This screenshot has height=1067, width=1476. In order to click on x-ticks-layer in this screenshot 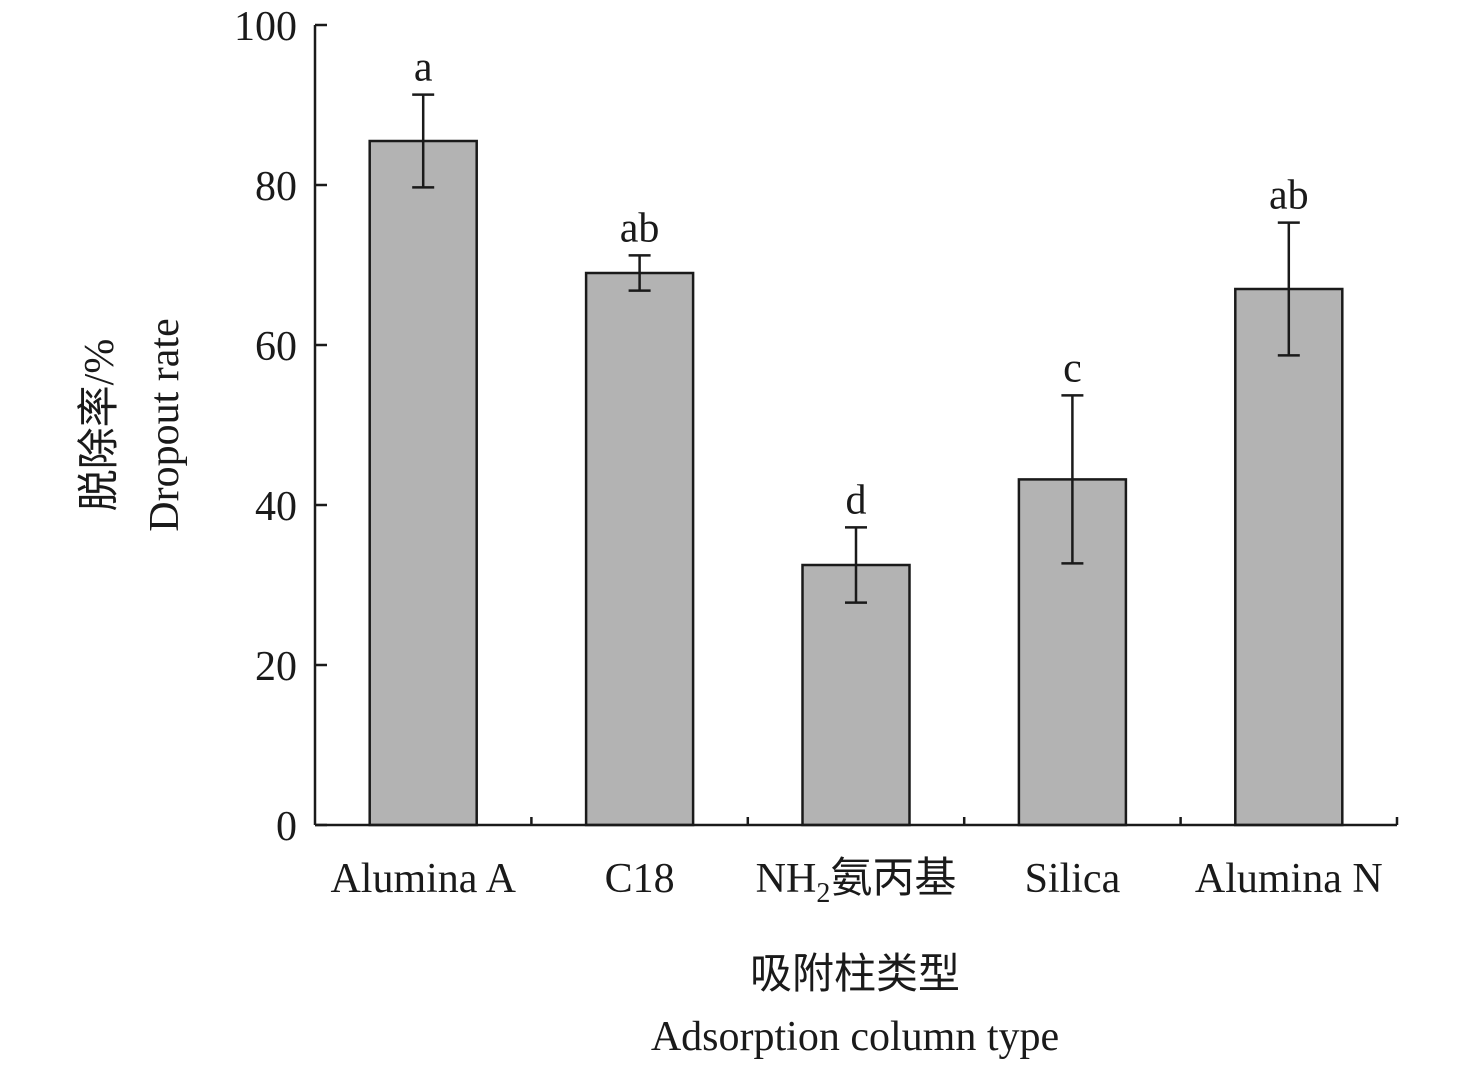, I will do `click(964, 821)`.